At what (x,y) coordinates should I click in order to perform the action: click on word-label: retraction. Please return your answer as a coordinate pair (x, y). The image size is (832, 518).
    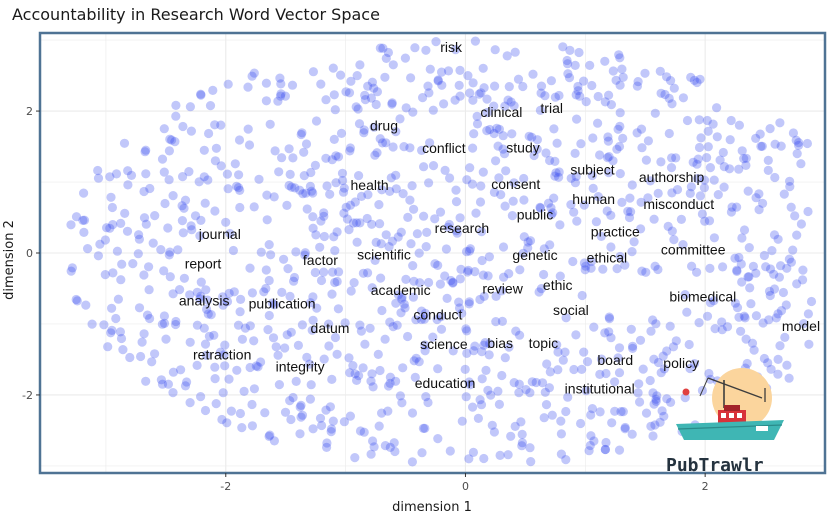
    Looking at the image, I should click on (222, 355).